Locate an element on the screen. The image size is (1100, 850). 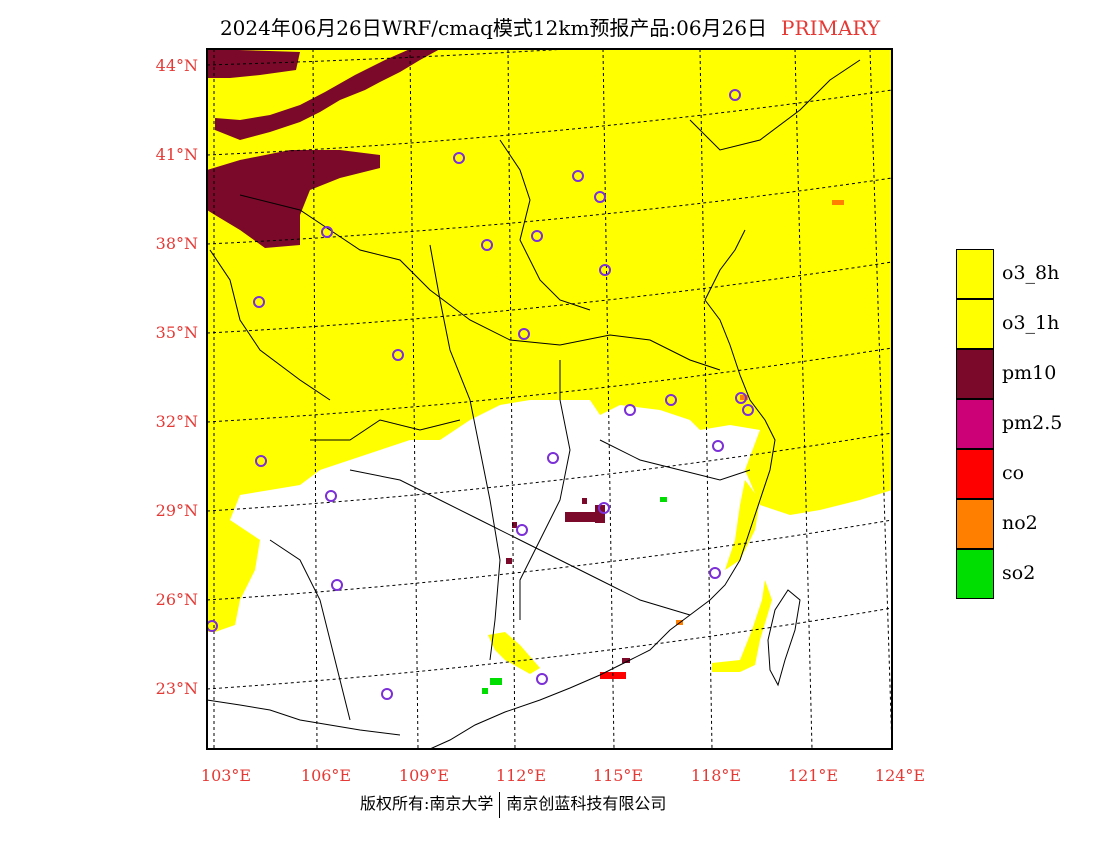
lon-label: 103°E is located at coordinates (226, 775).